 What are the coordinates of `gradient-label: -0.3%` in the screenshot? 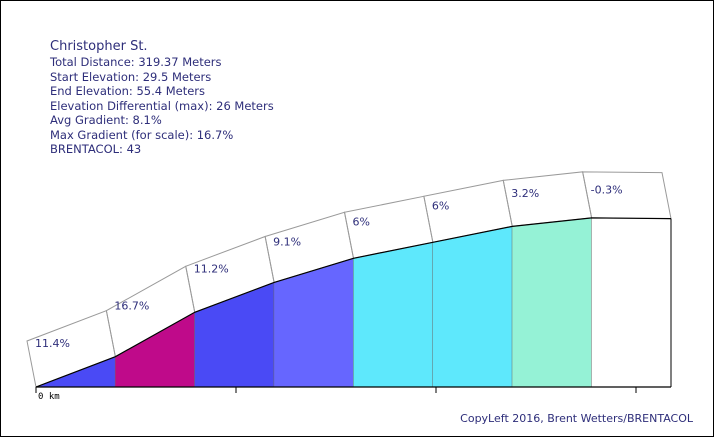 It's located at (607, 189).